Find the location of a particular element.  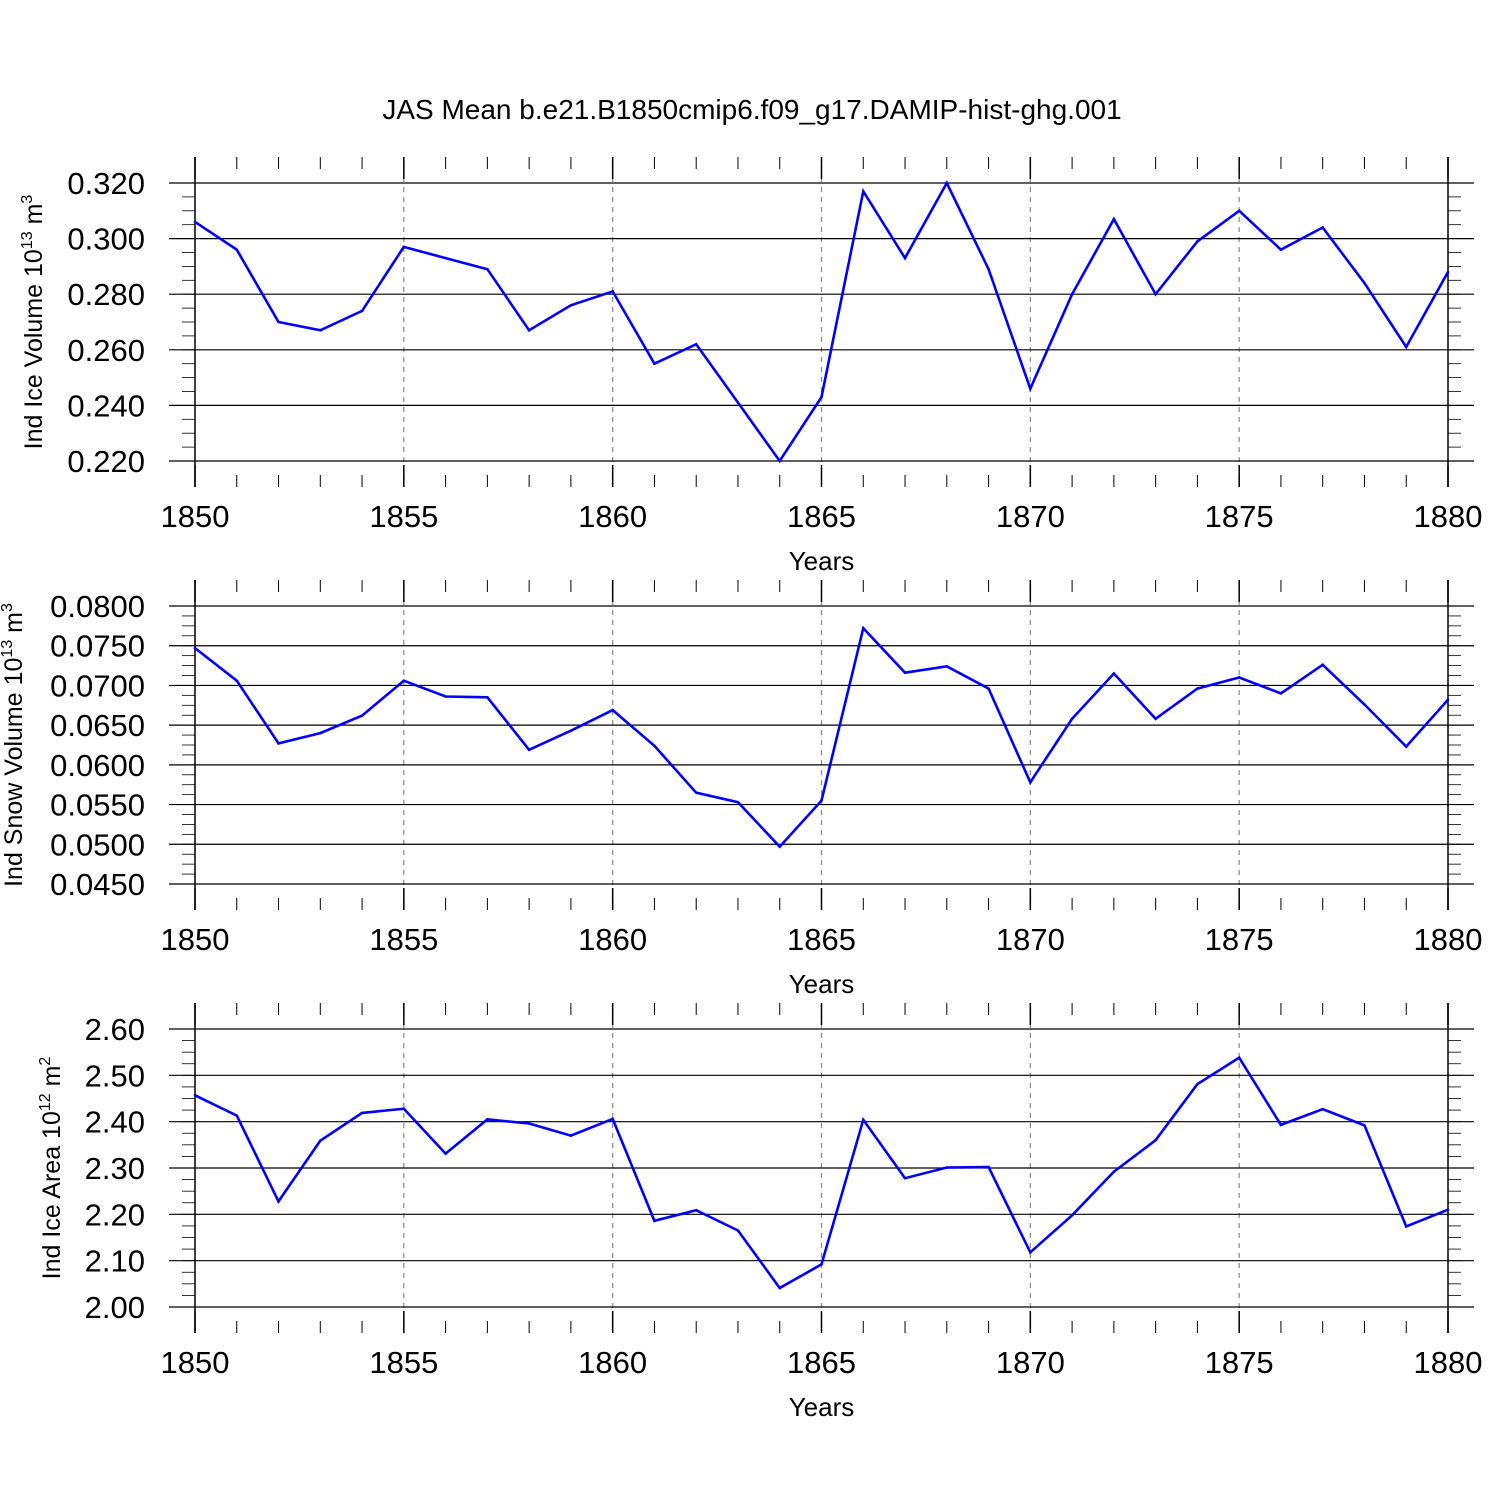

y-tick-label: 0.240 is located at coordinates (106, 405).